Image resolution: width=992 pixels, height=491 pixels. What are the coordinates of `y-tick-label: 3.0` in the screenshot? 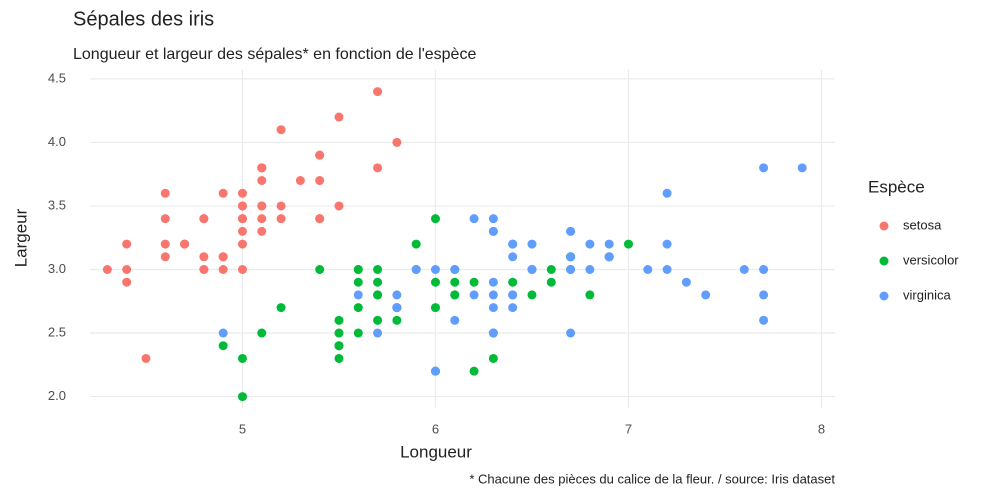 It's located at (57, 268).